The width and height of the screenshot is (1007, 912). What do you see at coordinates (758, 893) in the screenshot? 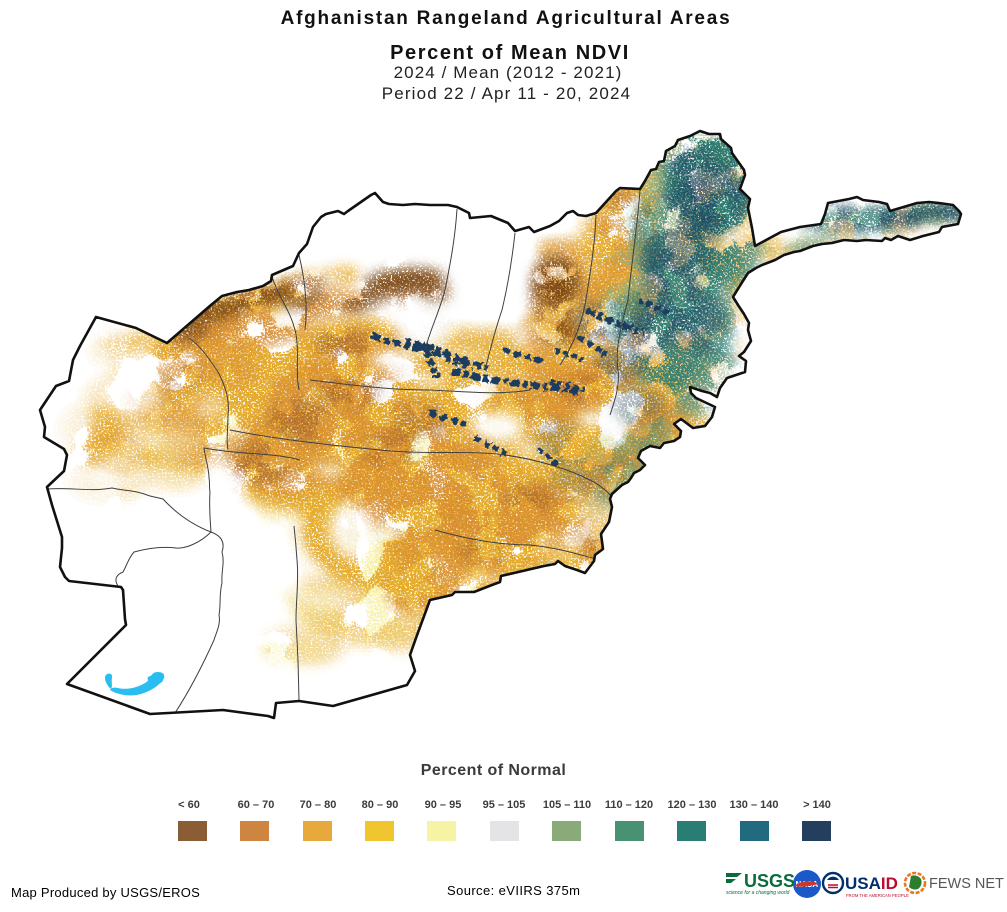
I see `svg-text: science for a changing world` at bounding box center [758, 893].